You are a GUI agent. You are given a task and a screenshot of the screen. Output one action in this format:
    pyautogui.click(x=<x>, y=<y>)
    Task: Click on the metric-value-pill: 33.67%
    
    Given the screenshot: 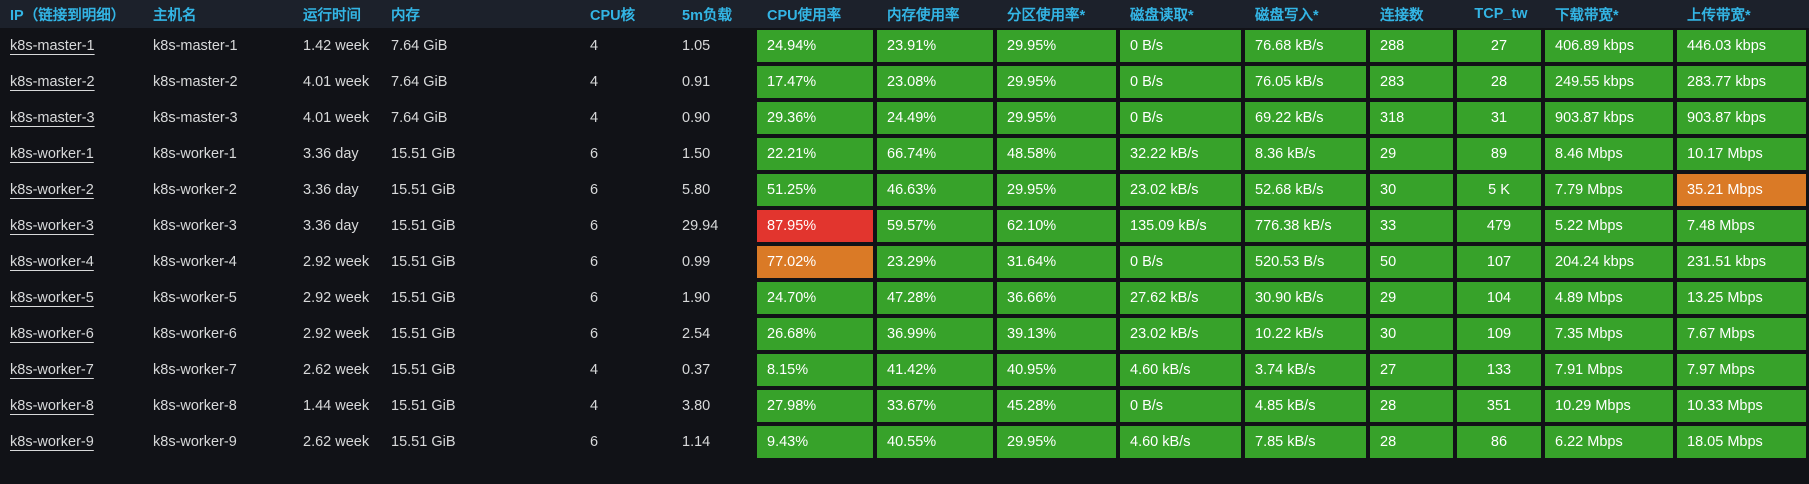 What is the action you would take?
    pyautogui.click(x=935, y=406)
    